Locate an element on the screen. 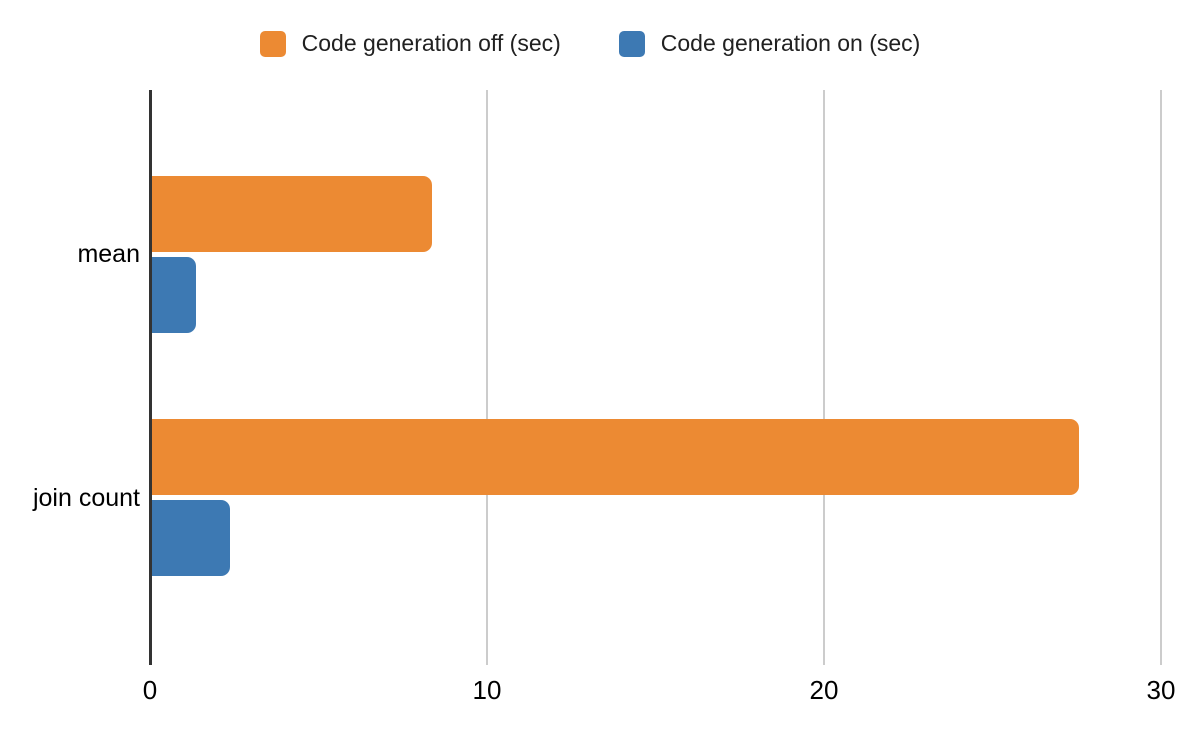 The width and height of the screenshot is (1200, 742). legend-item-code-generation-off: Code generation off (sec) is located at coordinates (410, 43).